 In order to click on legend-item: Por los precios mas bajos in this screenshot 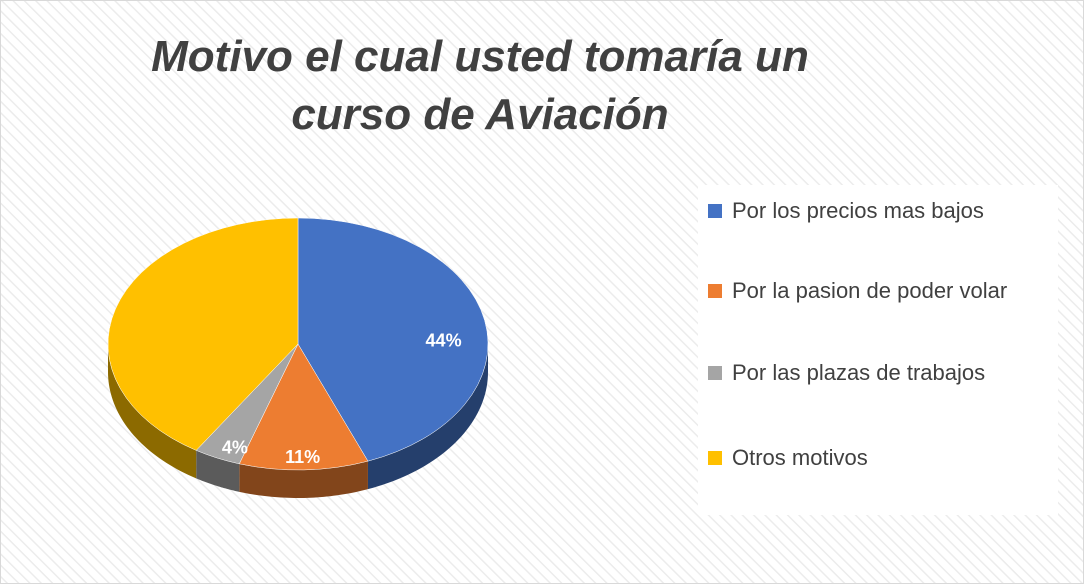, I will do `click(890, 211)`.